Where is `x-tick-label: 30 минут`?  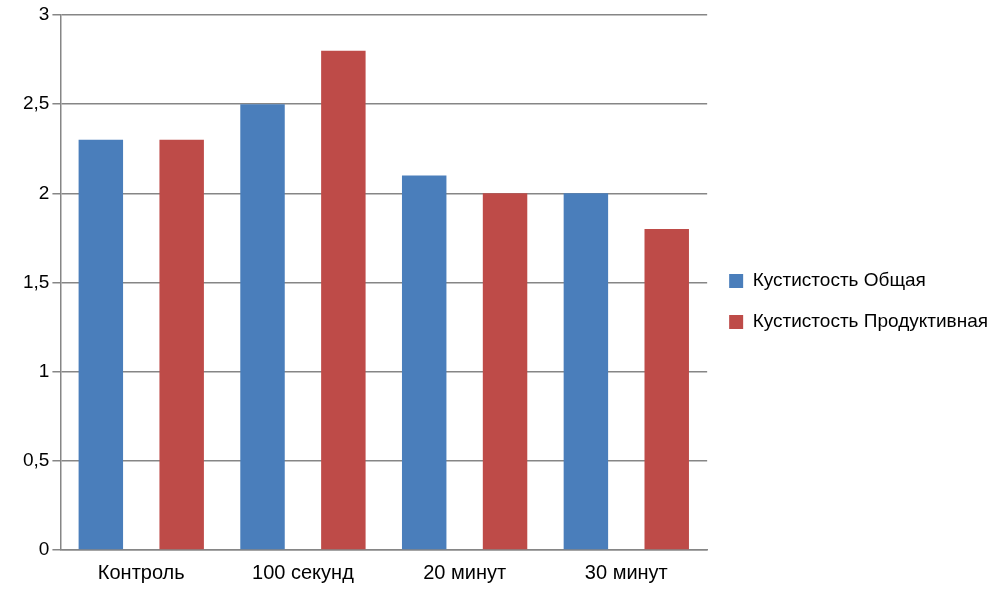 x-tick-label: 30 минут is located at coordinates (626, 571).